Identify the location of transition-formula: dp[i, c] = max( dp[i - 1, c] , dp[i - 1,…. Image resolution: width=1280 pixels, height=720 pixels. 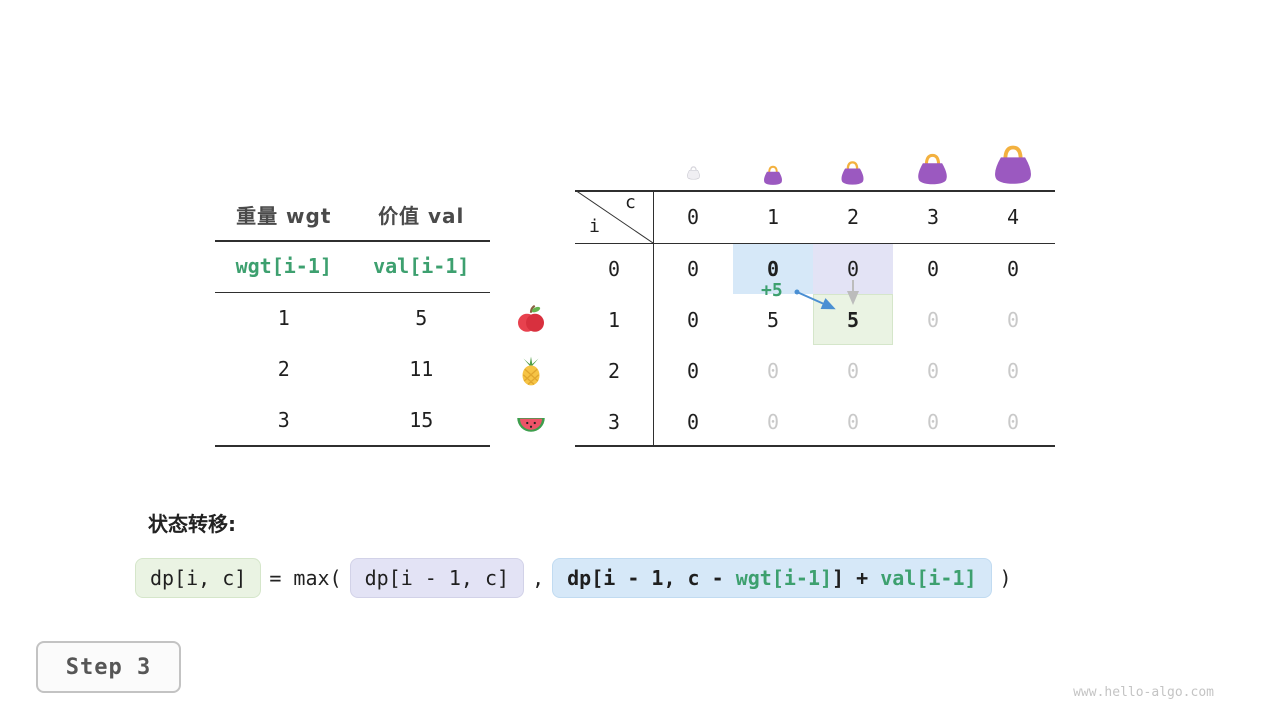
(577, 578).